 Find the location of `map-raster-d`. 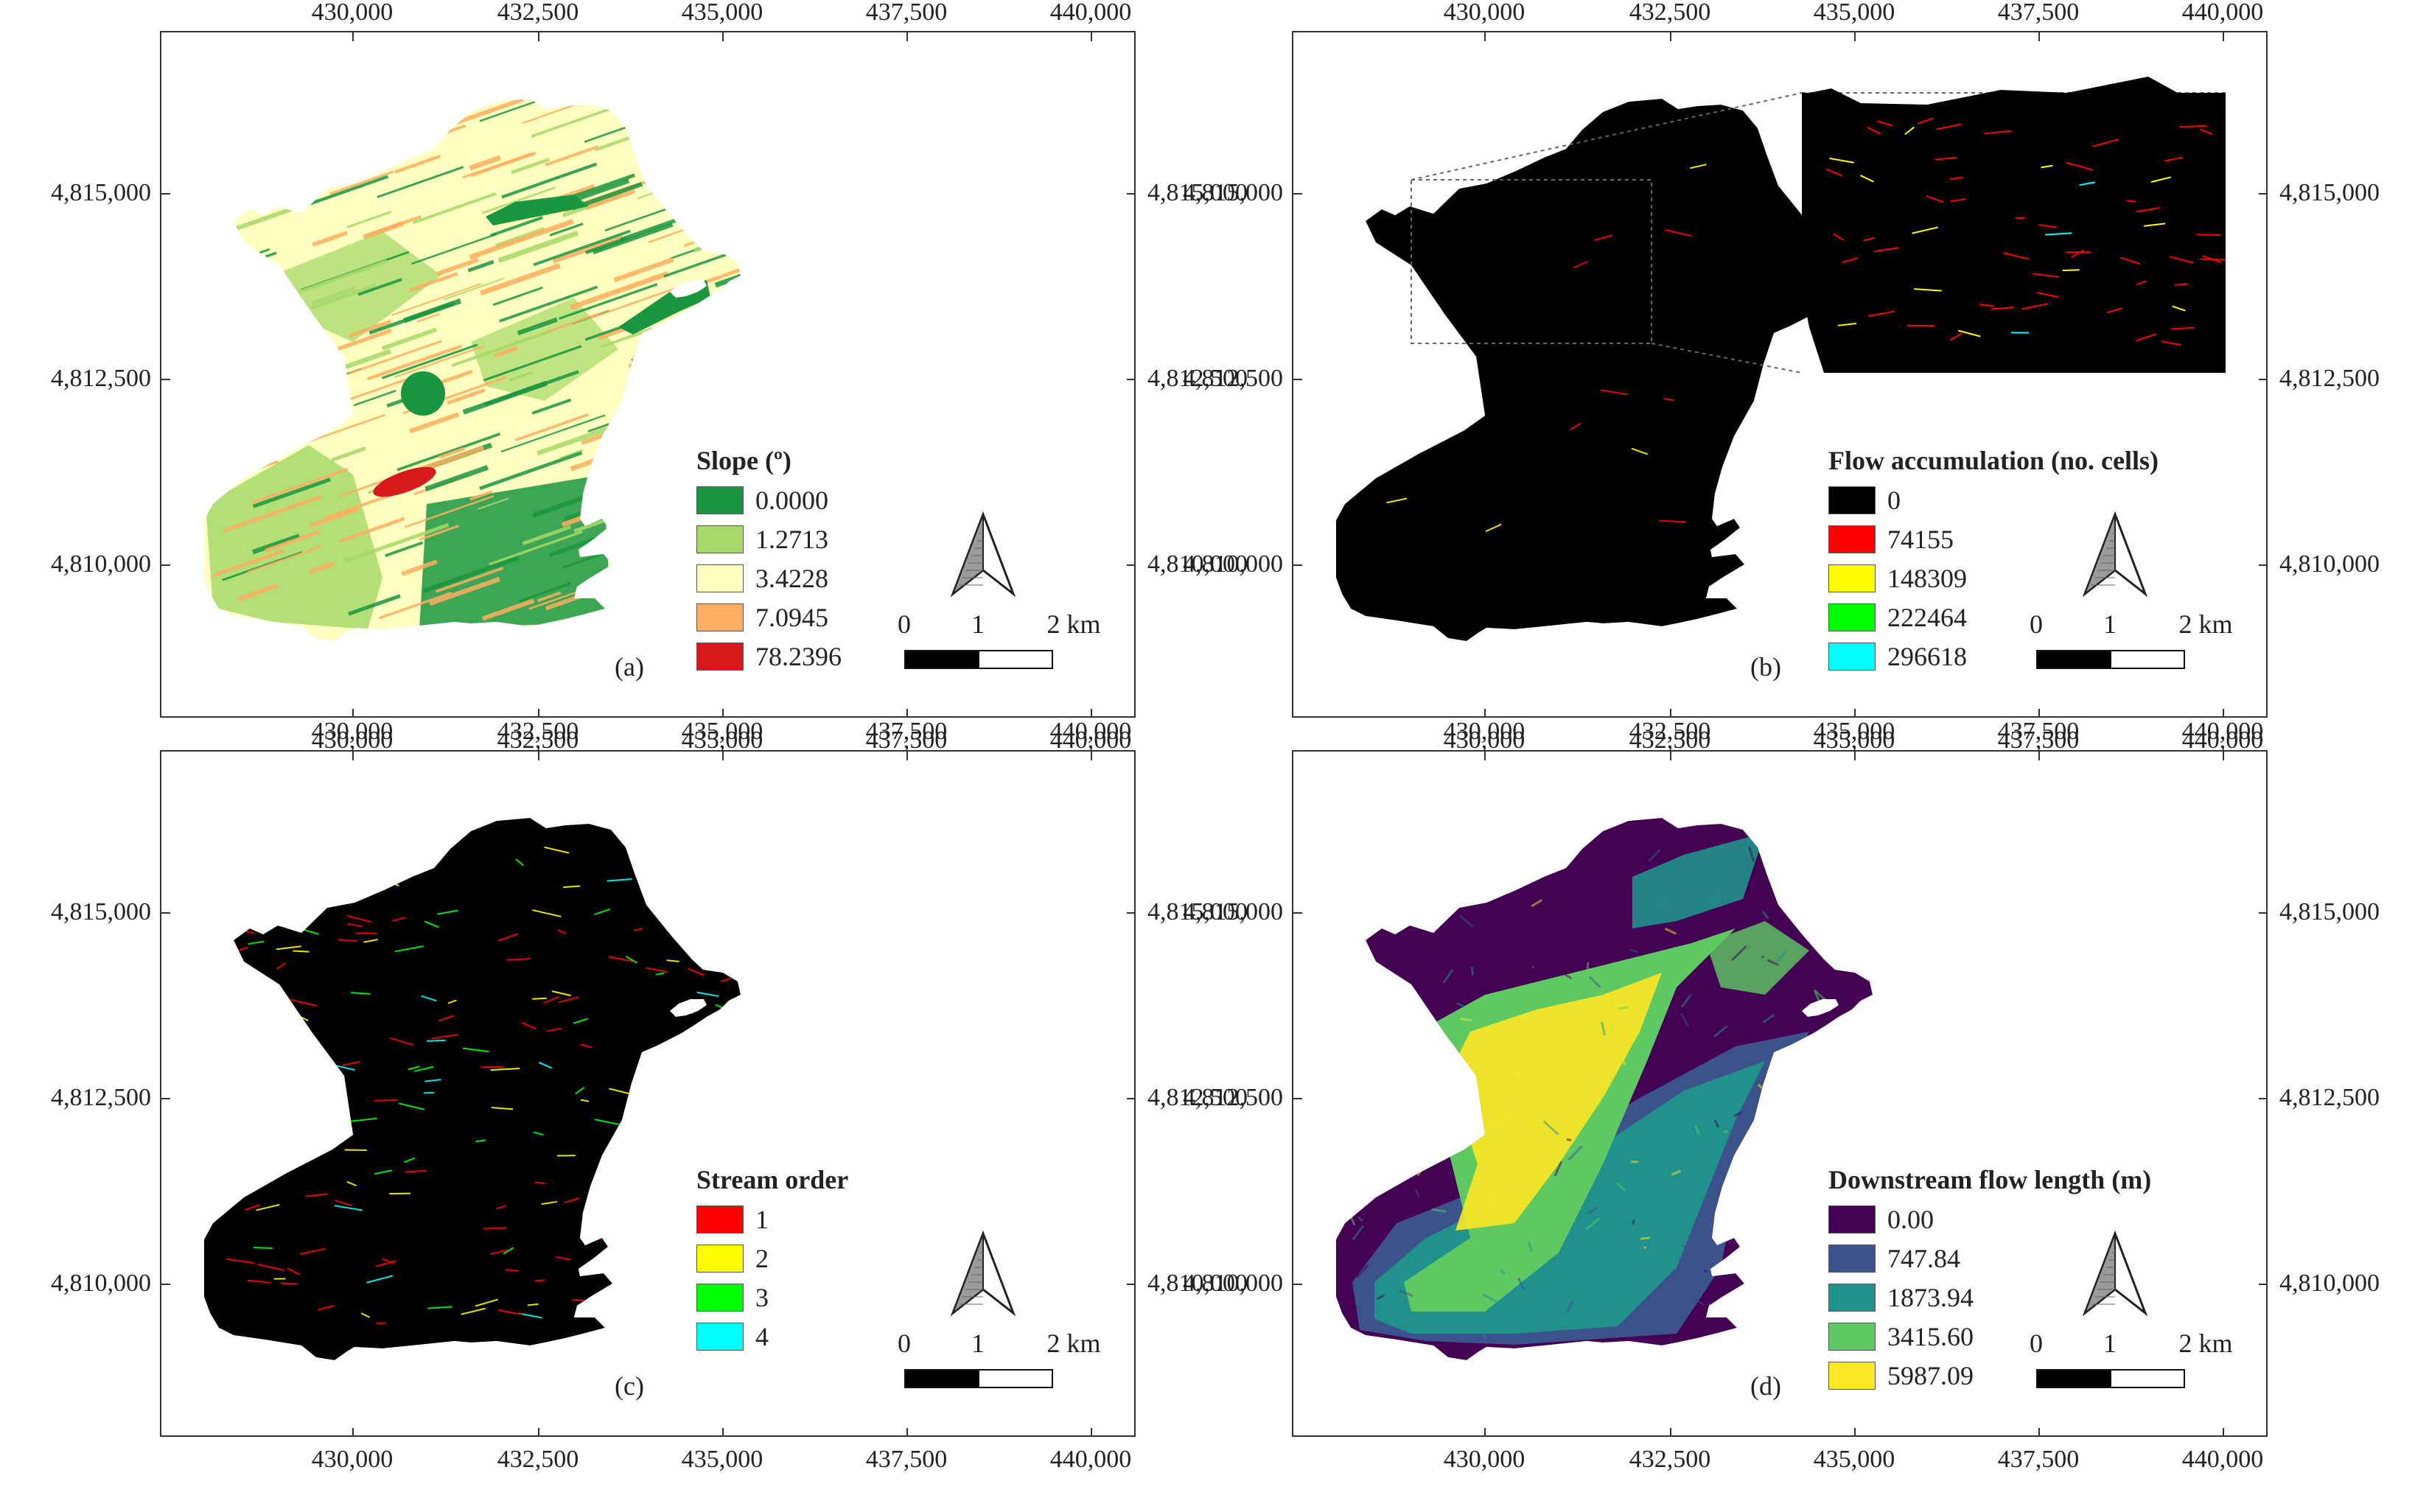

map-raster-d is located at coordinates (1605, 1089).